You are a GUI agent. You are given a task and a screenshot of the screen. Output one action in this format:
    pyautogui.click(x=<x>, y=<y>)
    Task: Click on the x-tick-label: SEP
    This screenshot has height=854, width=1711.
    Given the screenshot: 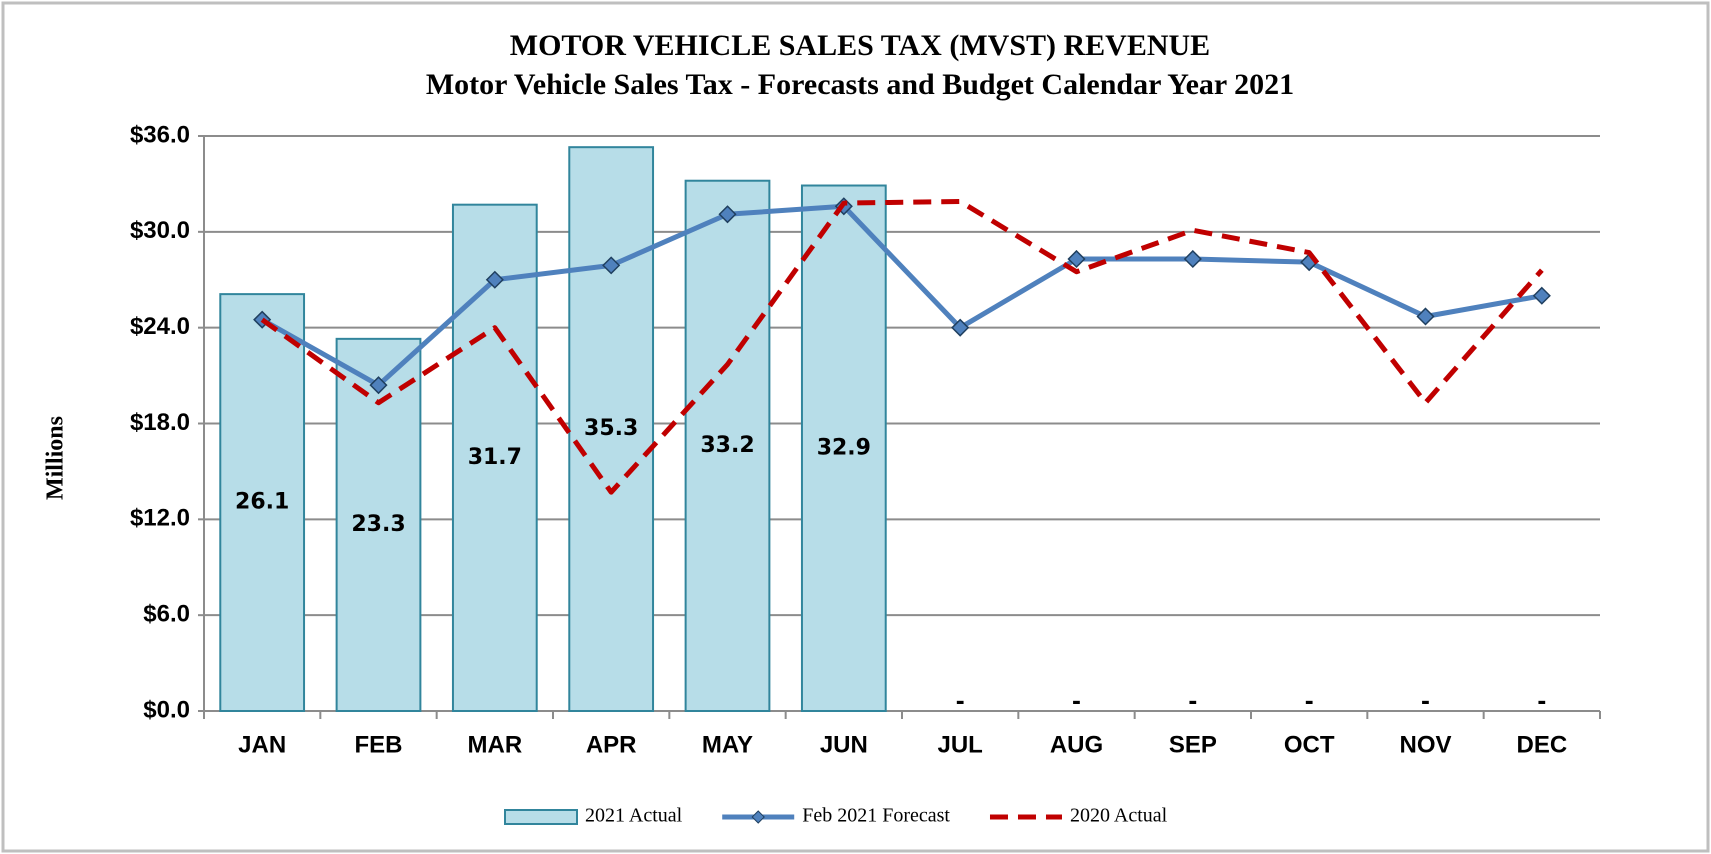 What is the action you would take?
    pyautogui.click(x=1193, y=744)
    